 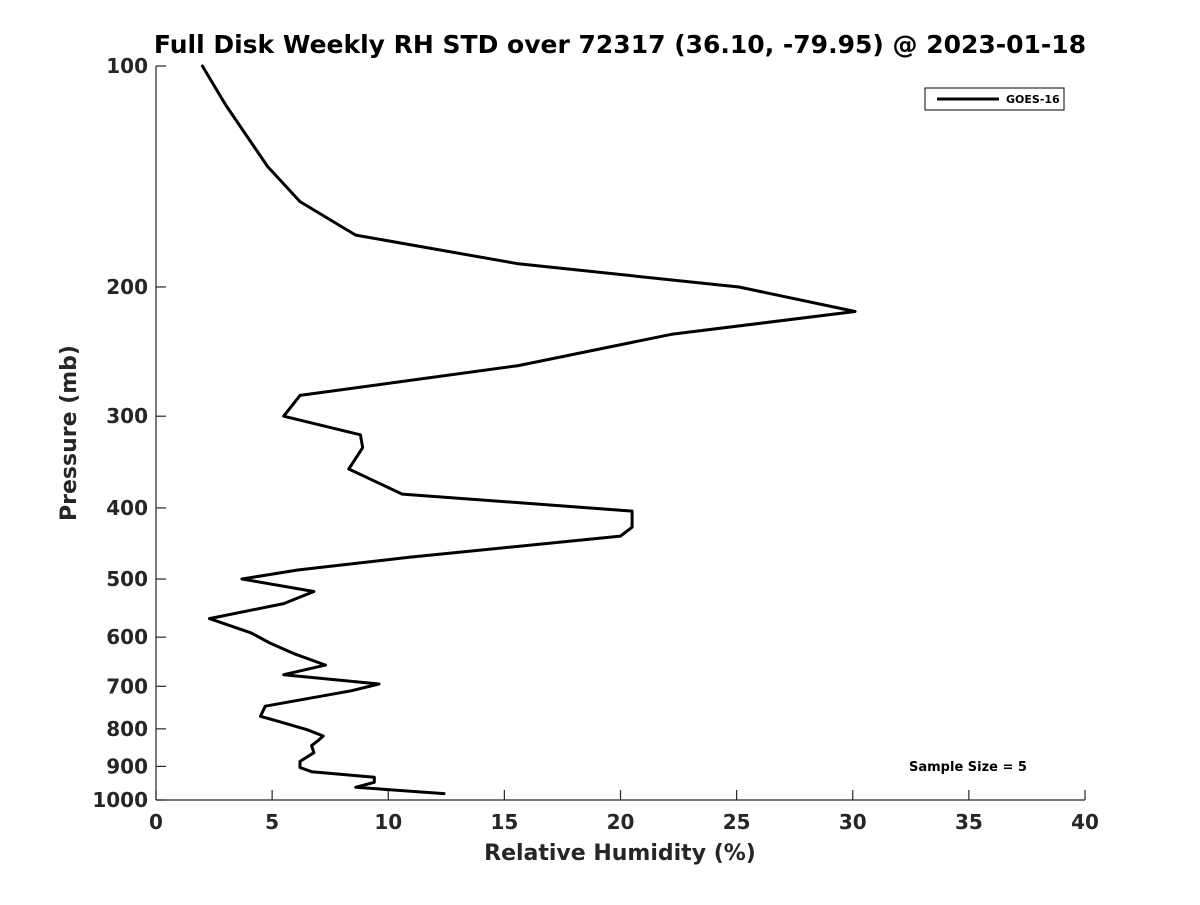 I want to click on y-tick-label: 1000, so click(x=120, y=800).